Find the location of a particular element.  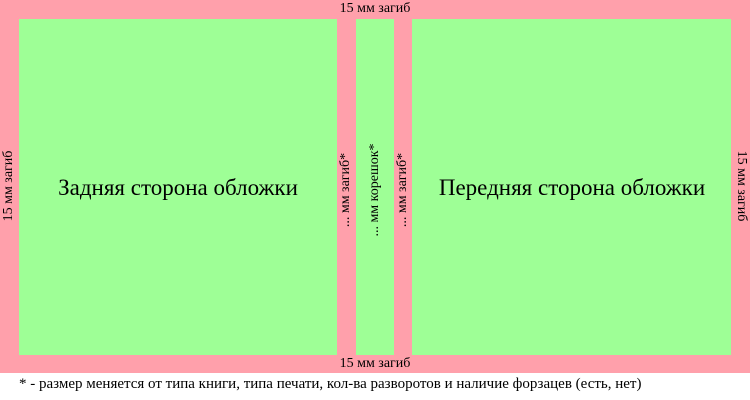

spine-panel is located at coordinates (375, 187).